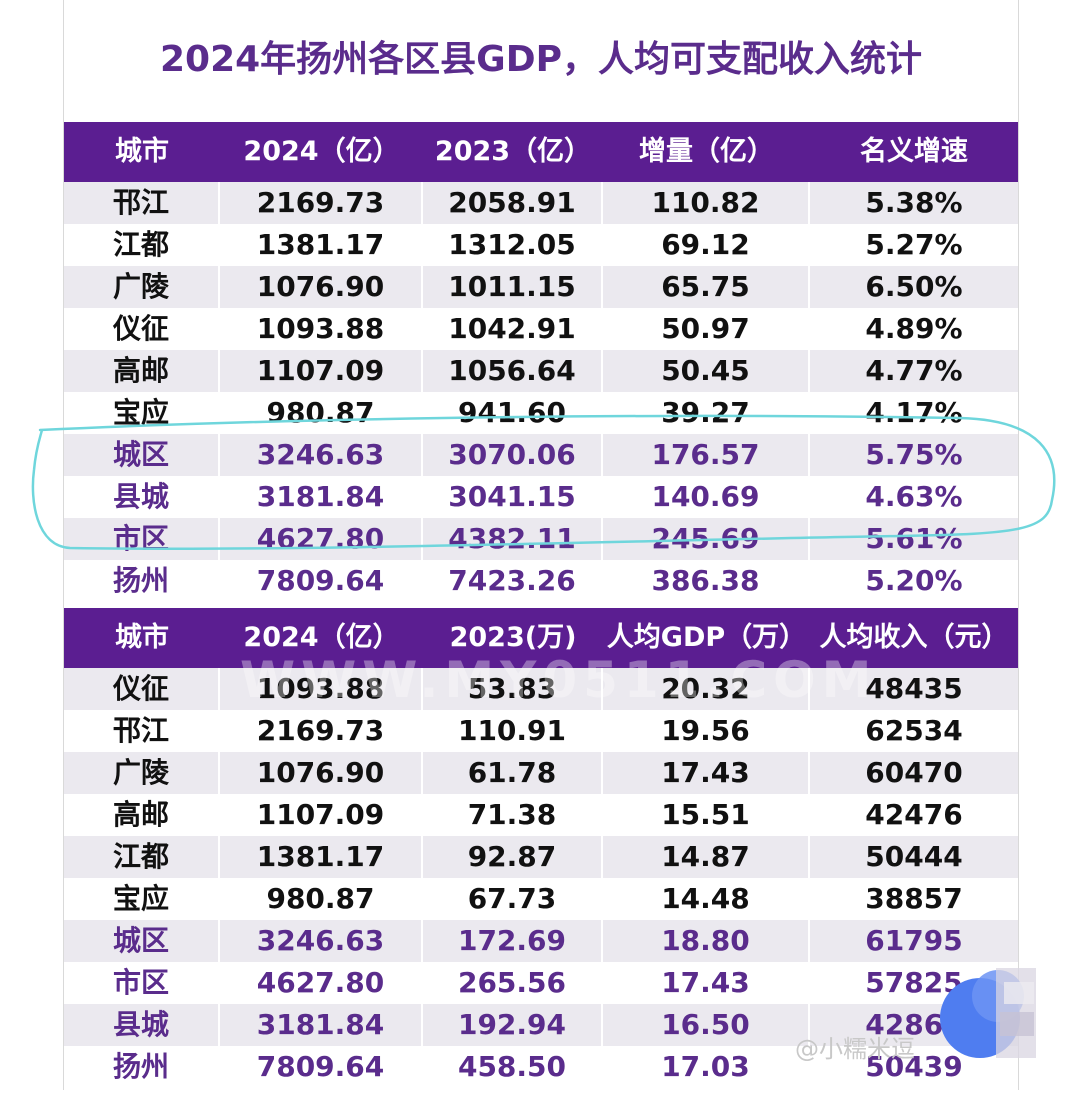 The height and width of the screenshot is (1120, 1077). I want to click on right-border-line, so click(1018, 545).